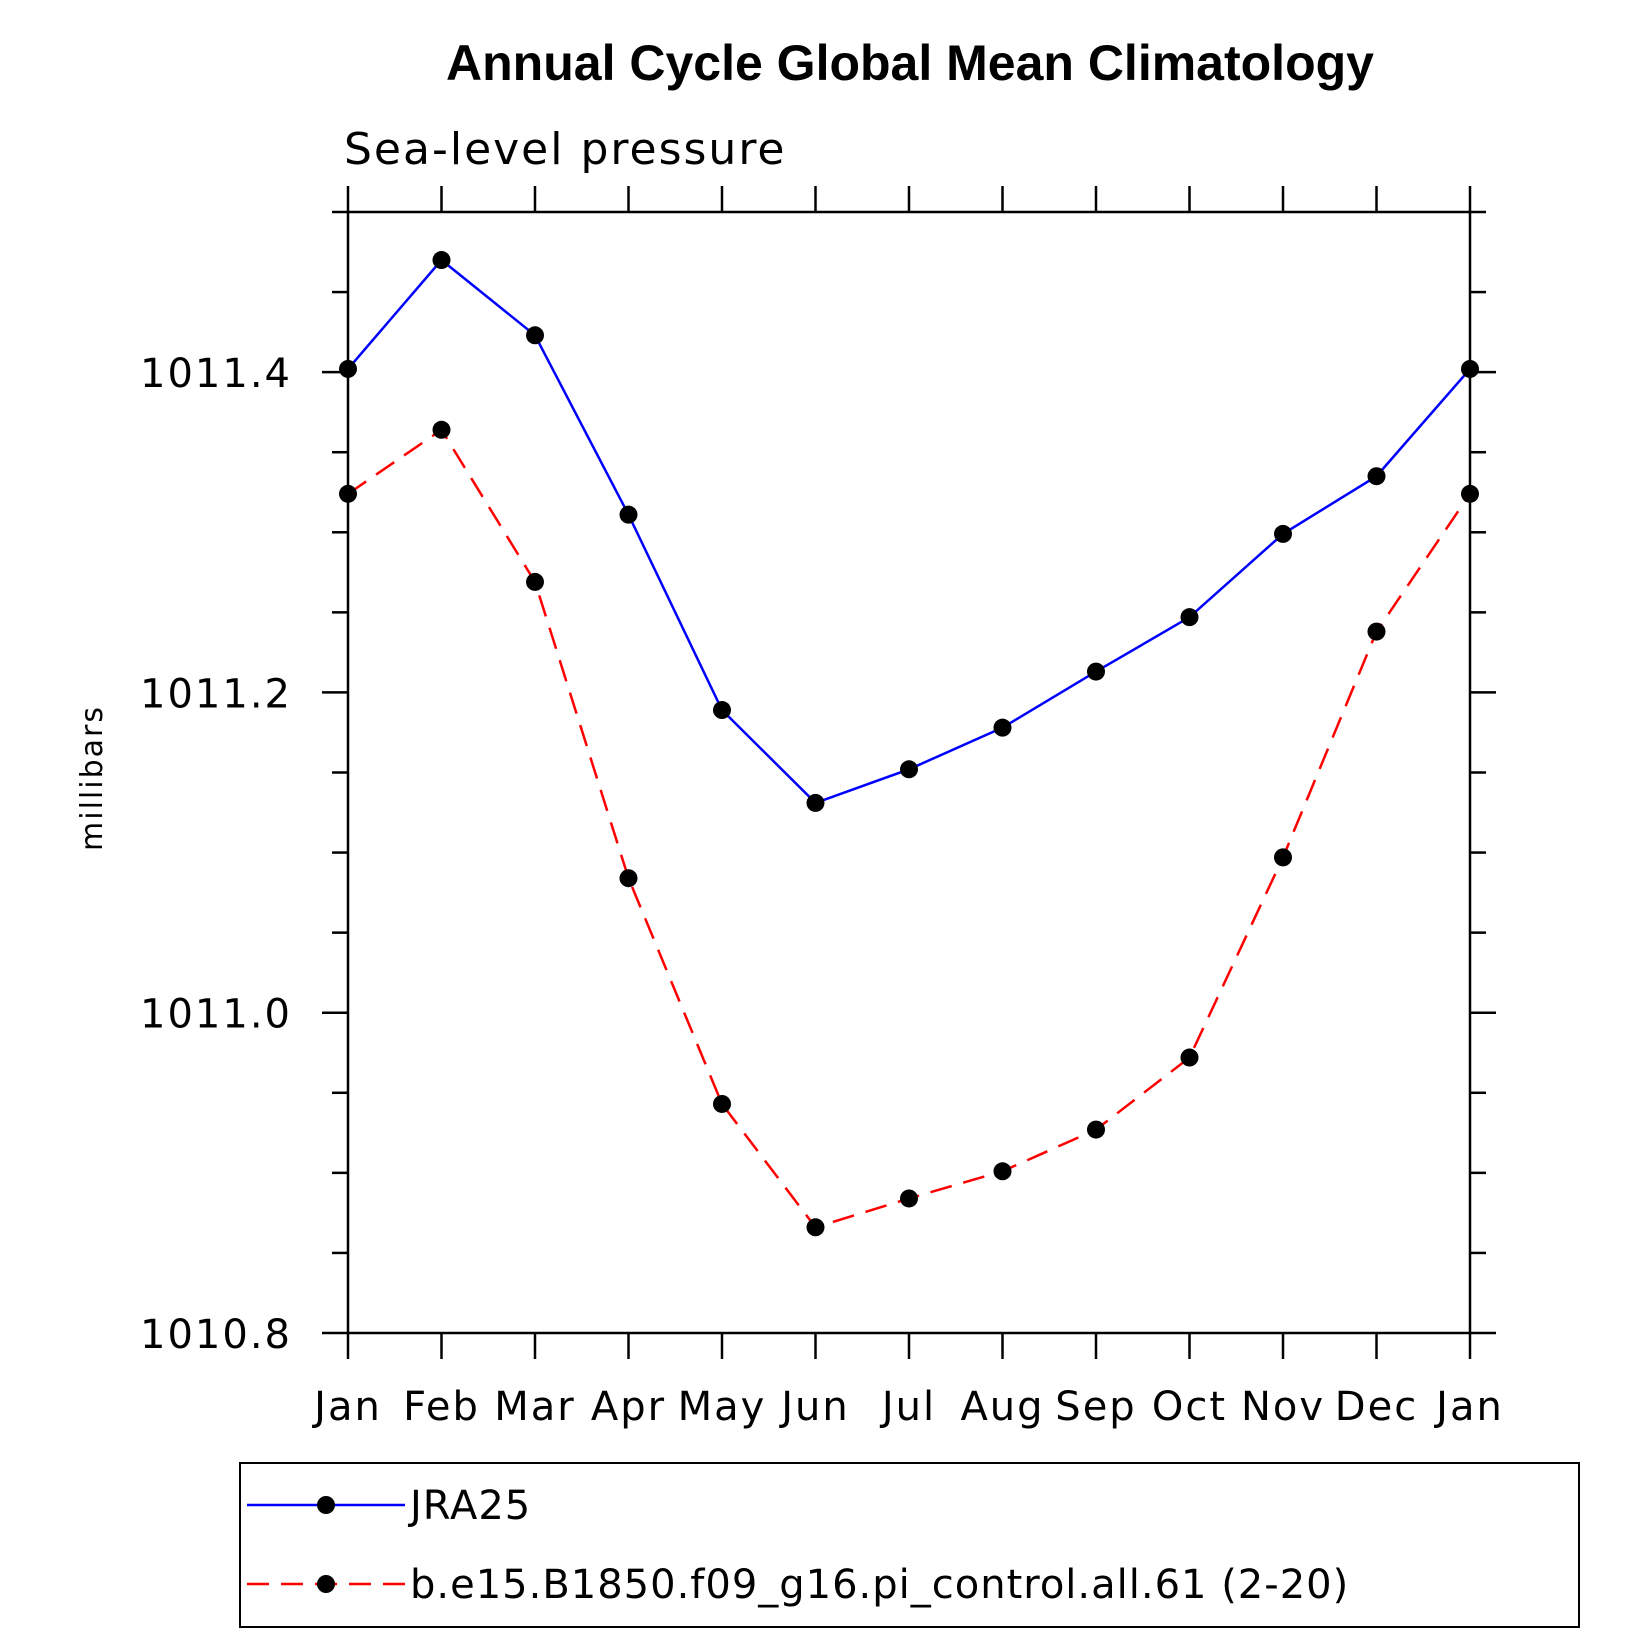 Image resolution: width=1641 pixels, height=1641 pixels. What do you see at coordinates (1095, 1407) in the screenshot?
I see `x-tick-label: Sep` at bounding box center [1095, 1407].